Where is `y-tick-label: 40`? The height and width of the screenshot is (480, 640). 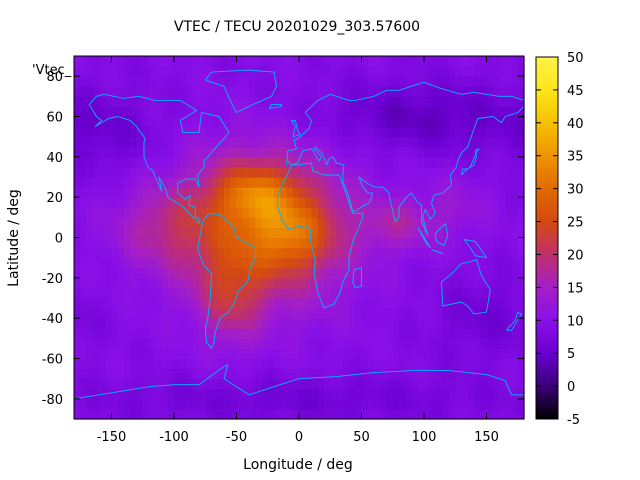
y-tick-label: 40 is located at coordinates (54, 158).